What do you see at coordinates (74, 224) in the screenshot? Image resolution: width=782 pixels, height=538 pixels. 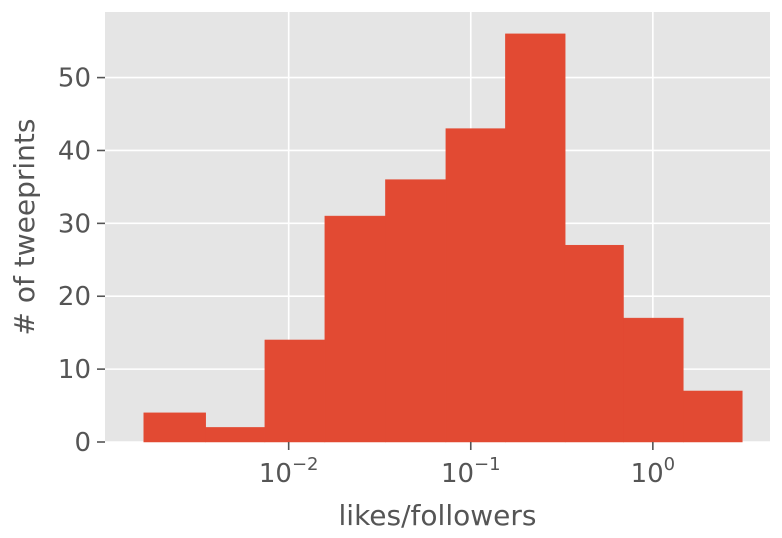 I see `y-tick-label: 30` at bounding box center [74, 224].